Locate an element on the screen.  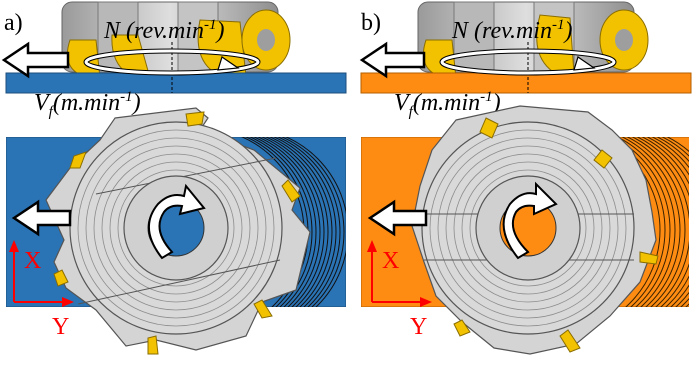
panel-a-label: a) is located at coordinates (13, 23).